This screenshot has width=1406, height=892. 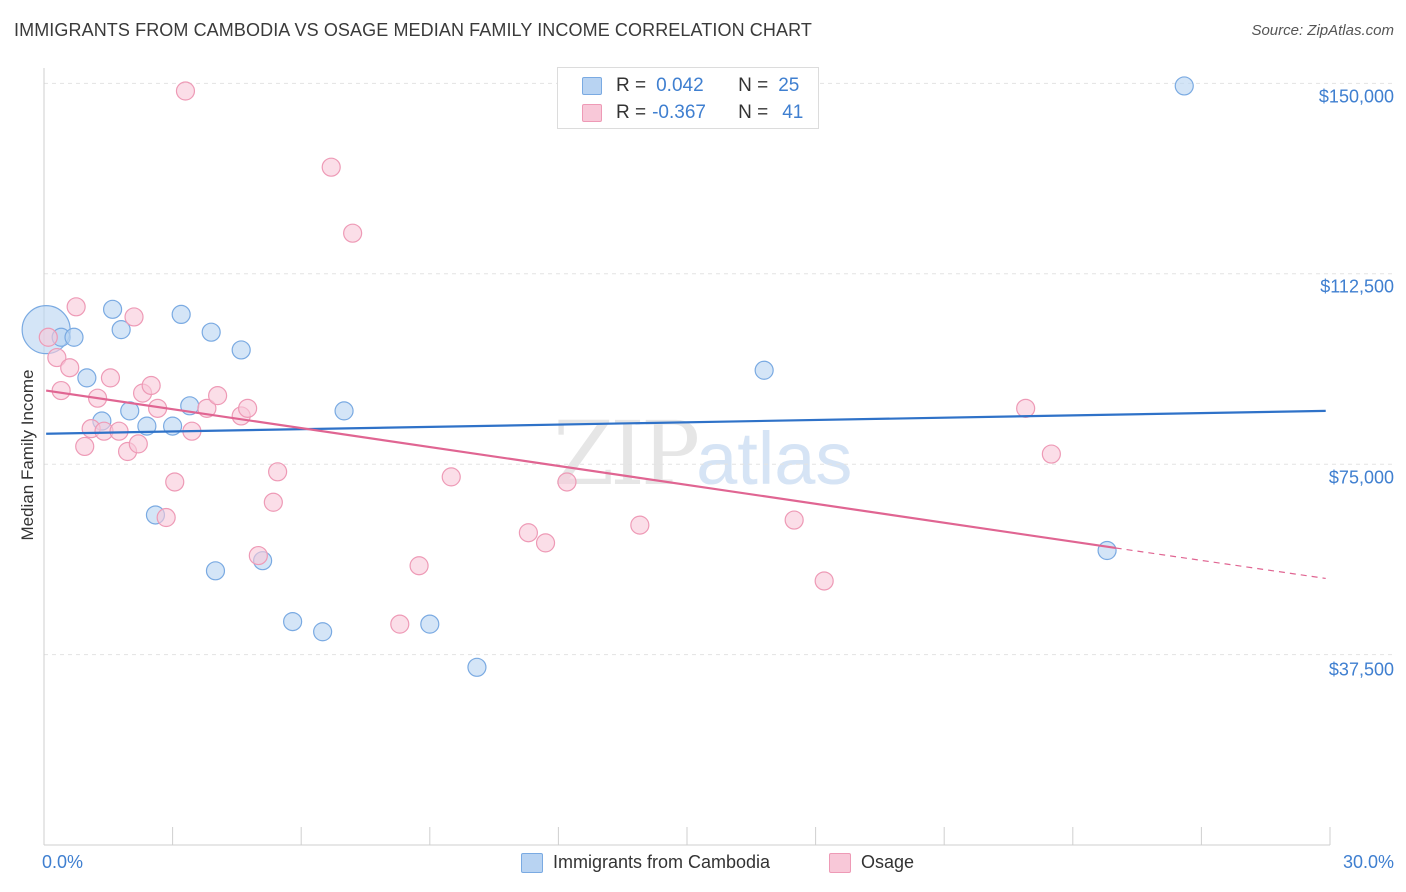 What do you see at coordinates (888, 862) in the screenshot?
I see `osage-legend-label: Osage` at bounding box center [888, 862].